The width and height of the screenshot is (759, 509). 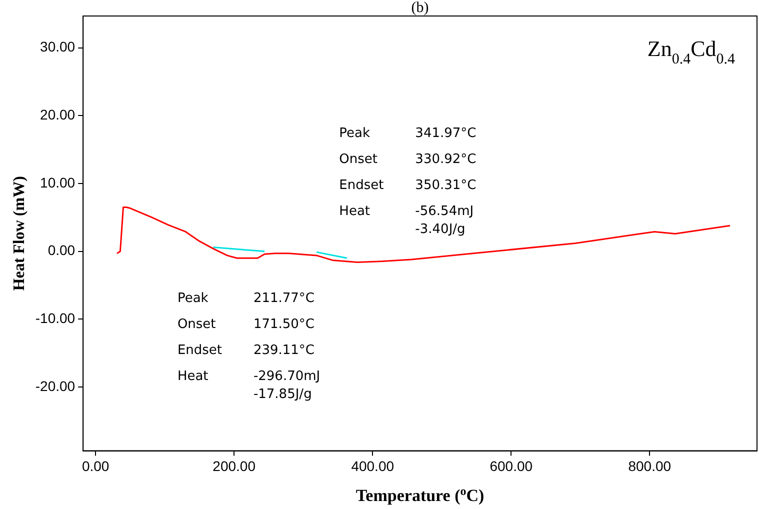 I want to click on annotation: 350.31°C, so click(x=445, y=185).